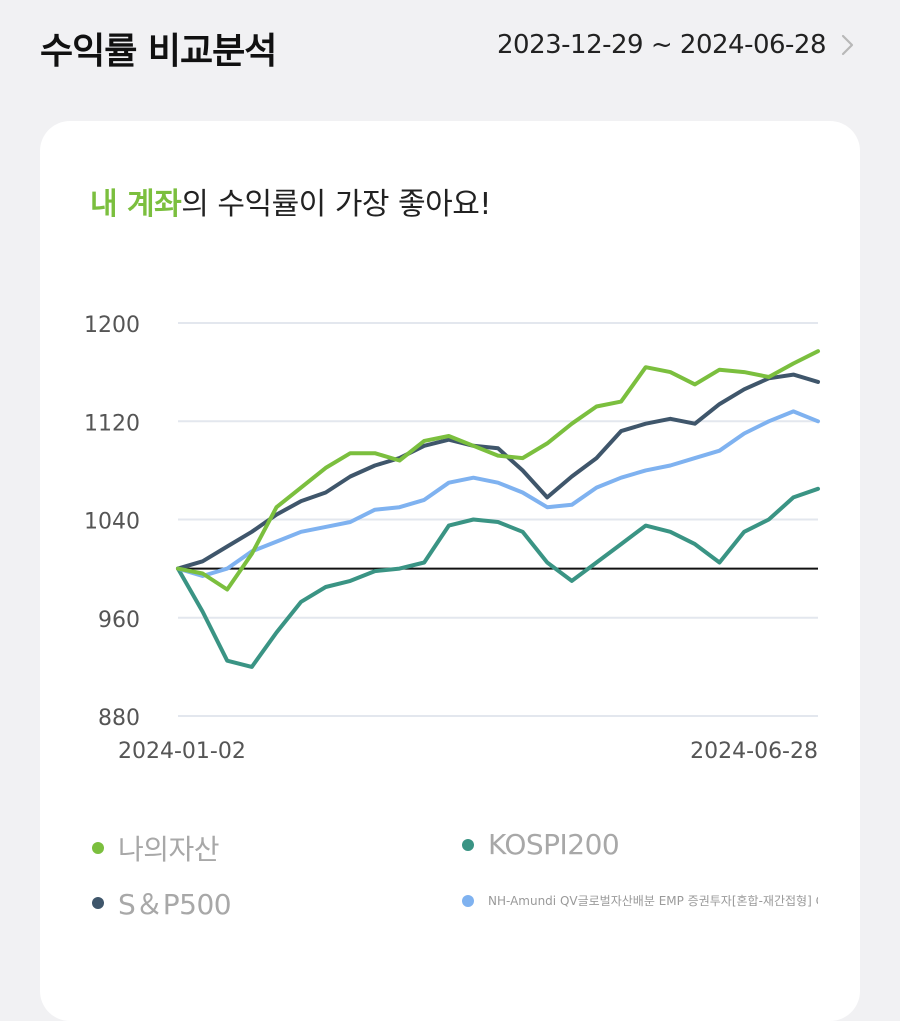  What do you see at coordinates (112, 522) in the screenshot?
I see `y-tick-label: 1040` at bounding box center [112, 522].